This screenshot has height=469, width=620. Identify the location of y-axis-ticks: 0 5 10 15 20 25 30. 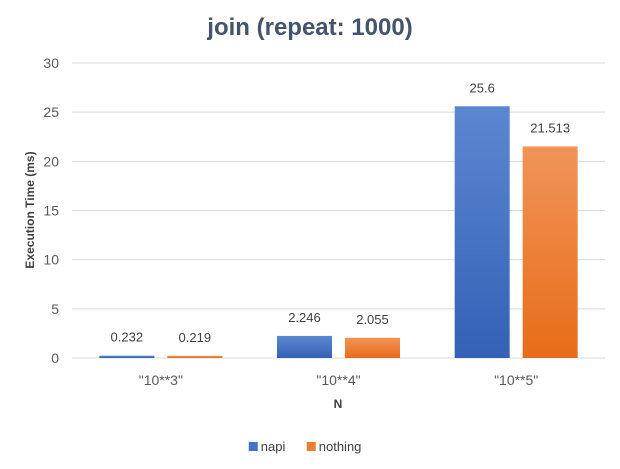
(51, 210).